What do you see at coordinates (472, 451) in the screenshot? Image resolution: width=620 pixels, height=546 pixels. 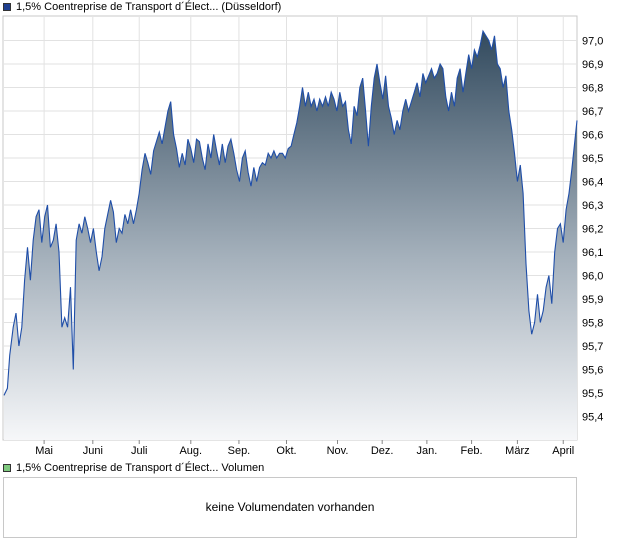 I see `x-tick-label: Feb.` at bounding box center [472, 451].